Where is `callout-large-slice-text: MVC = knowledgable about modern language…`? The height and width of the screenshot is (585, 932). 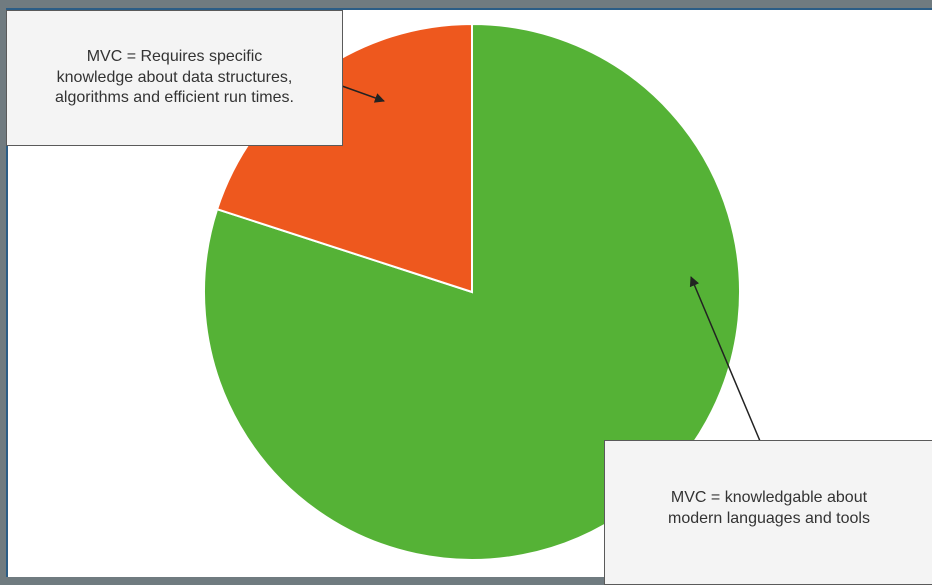 callout-large-slice-text: MVC = knowledgable about modern language… is located at coordinates (769, 507).